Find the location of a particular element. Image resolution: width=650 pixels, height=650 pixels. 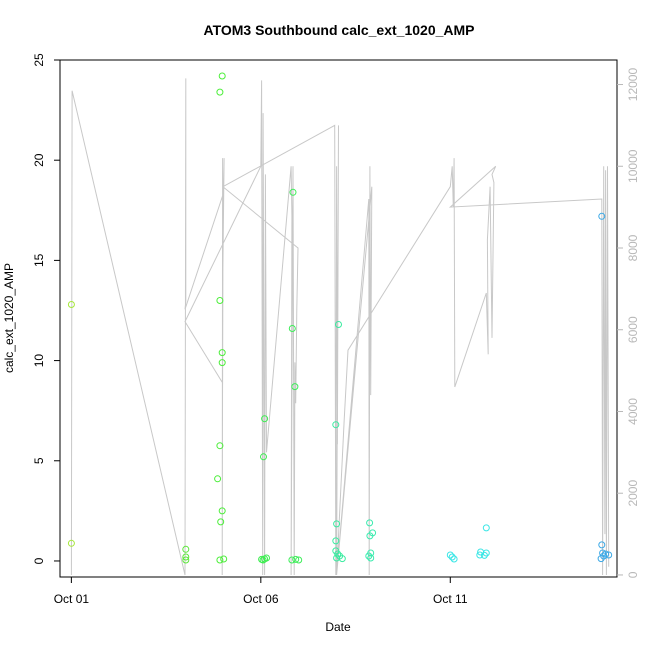

y-tick-label: 20 is located at coordinates (39, 160).